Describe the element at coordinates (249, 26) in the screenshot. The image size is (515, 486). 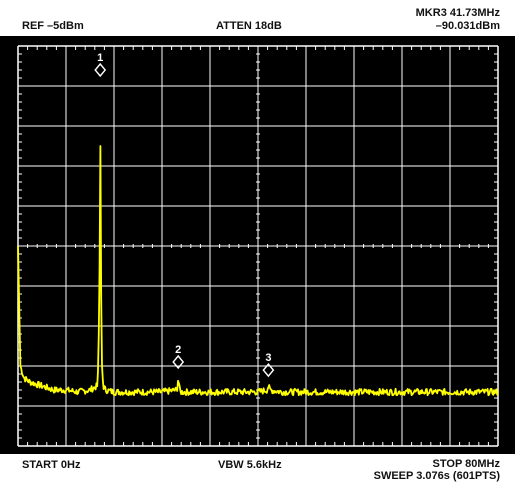
I see `attenuation: ATTEN 18dB` at that location.